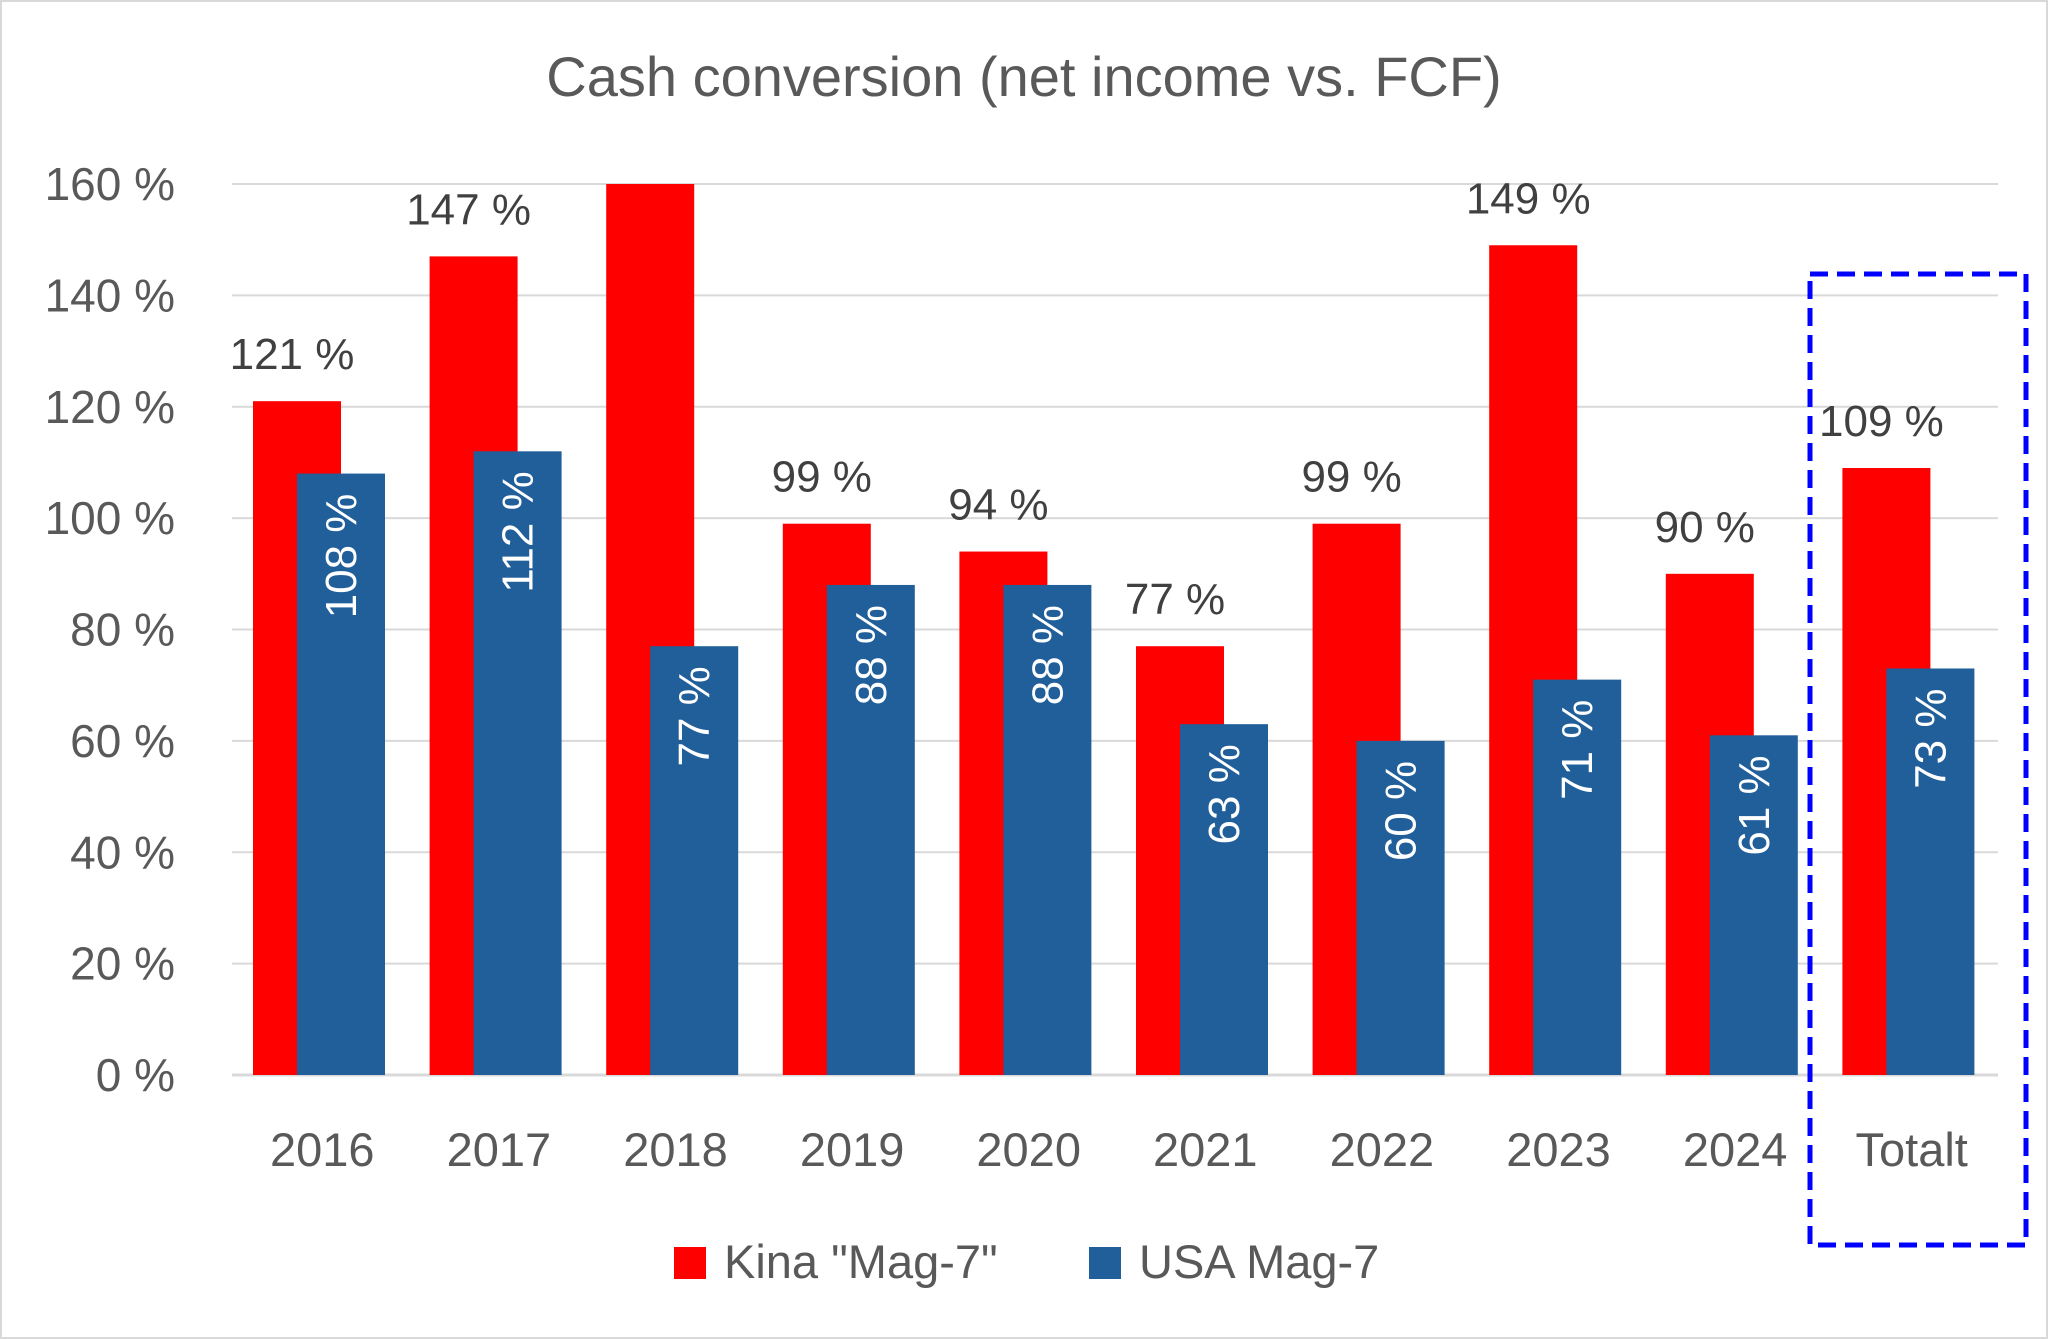 The width and height of the screenshot is (2048, 1339). I want to click on x-tick-label: 2017, so click(499, 1149).